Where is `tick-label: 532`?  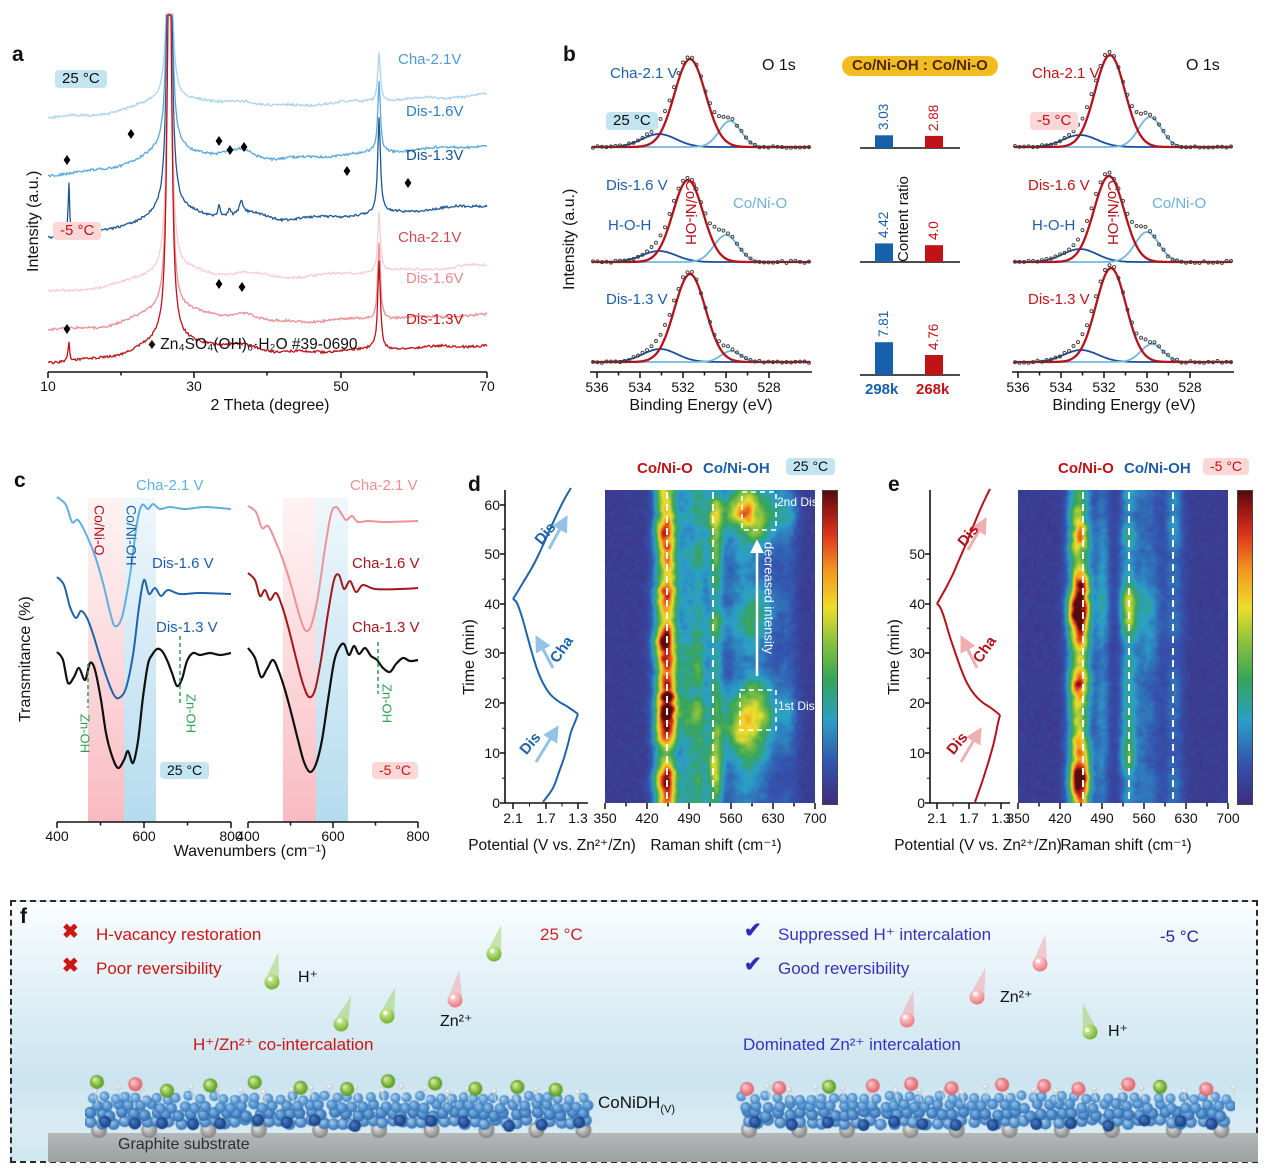
tick-label: 532 is located at coordinates (1104, 387).